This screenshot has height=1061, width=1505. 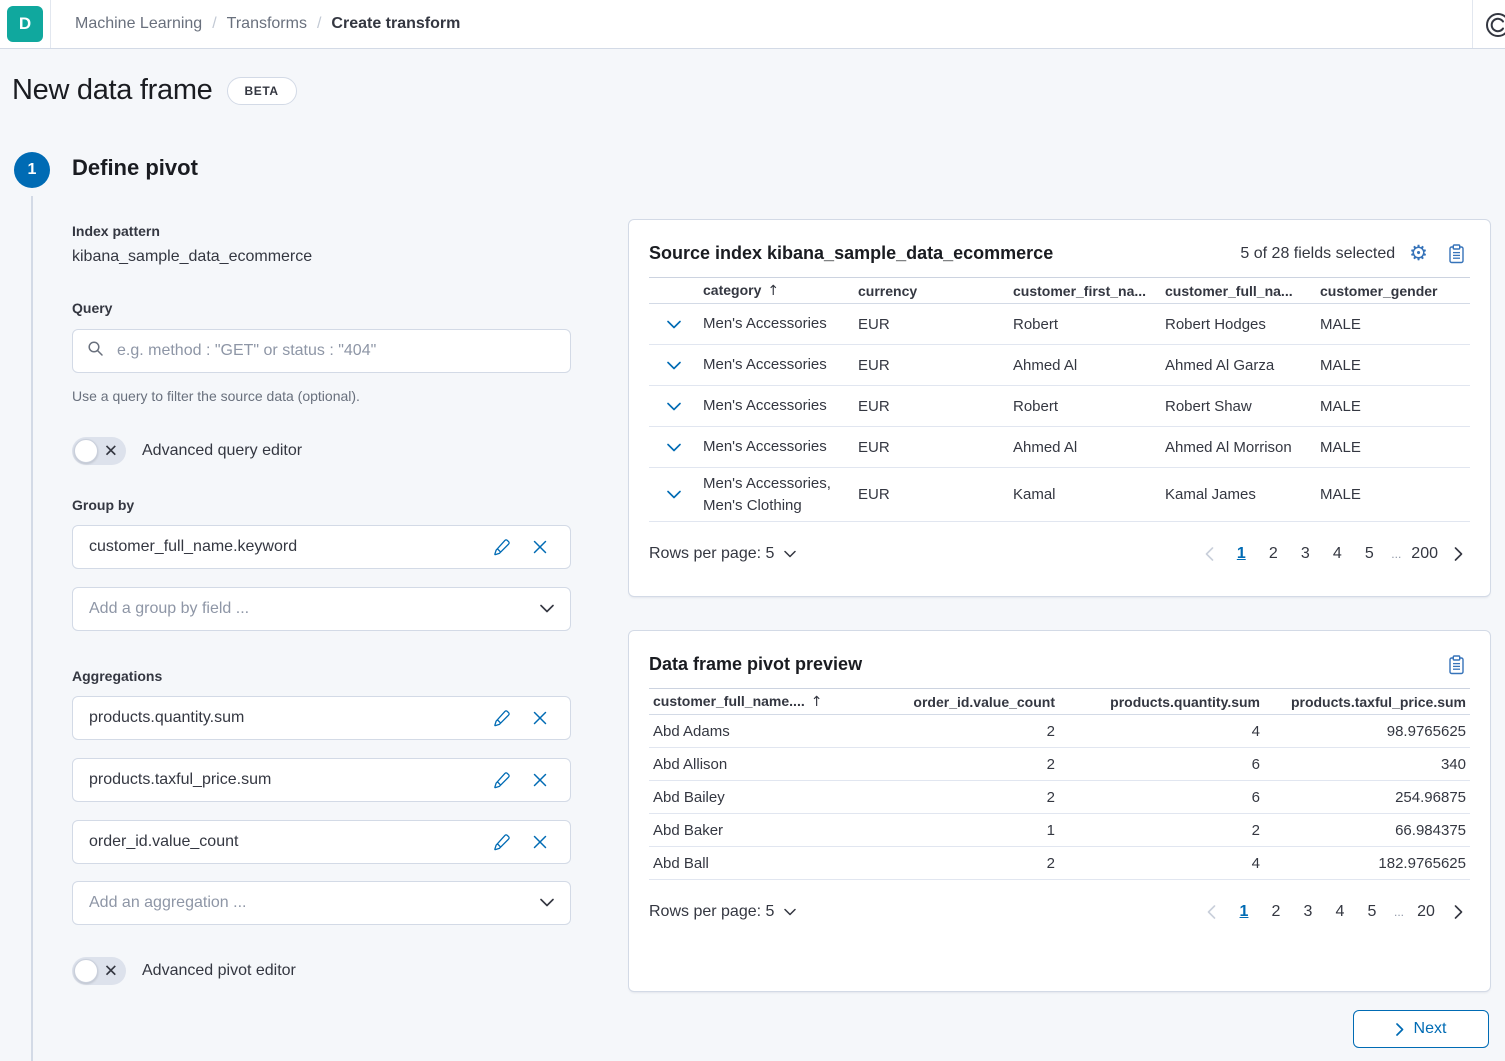 What do you see at coordinates (25, 24) in the screenshot?
I see `app-logo: D` at bounding box center [25, 24].